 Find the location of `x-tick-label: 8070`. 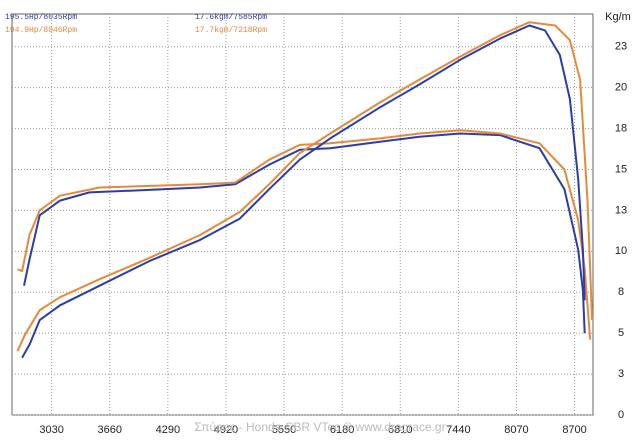

x-tick-label: 8070 is located at coordinates (516, 430).